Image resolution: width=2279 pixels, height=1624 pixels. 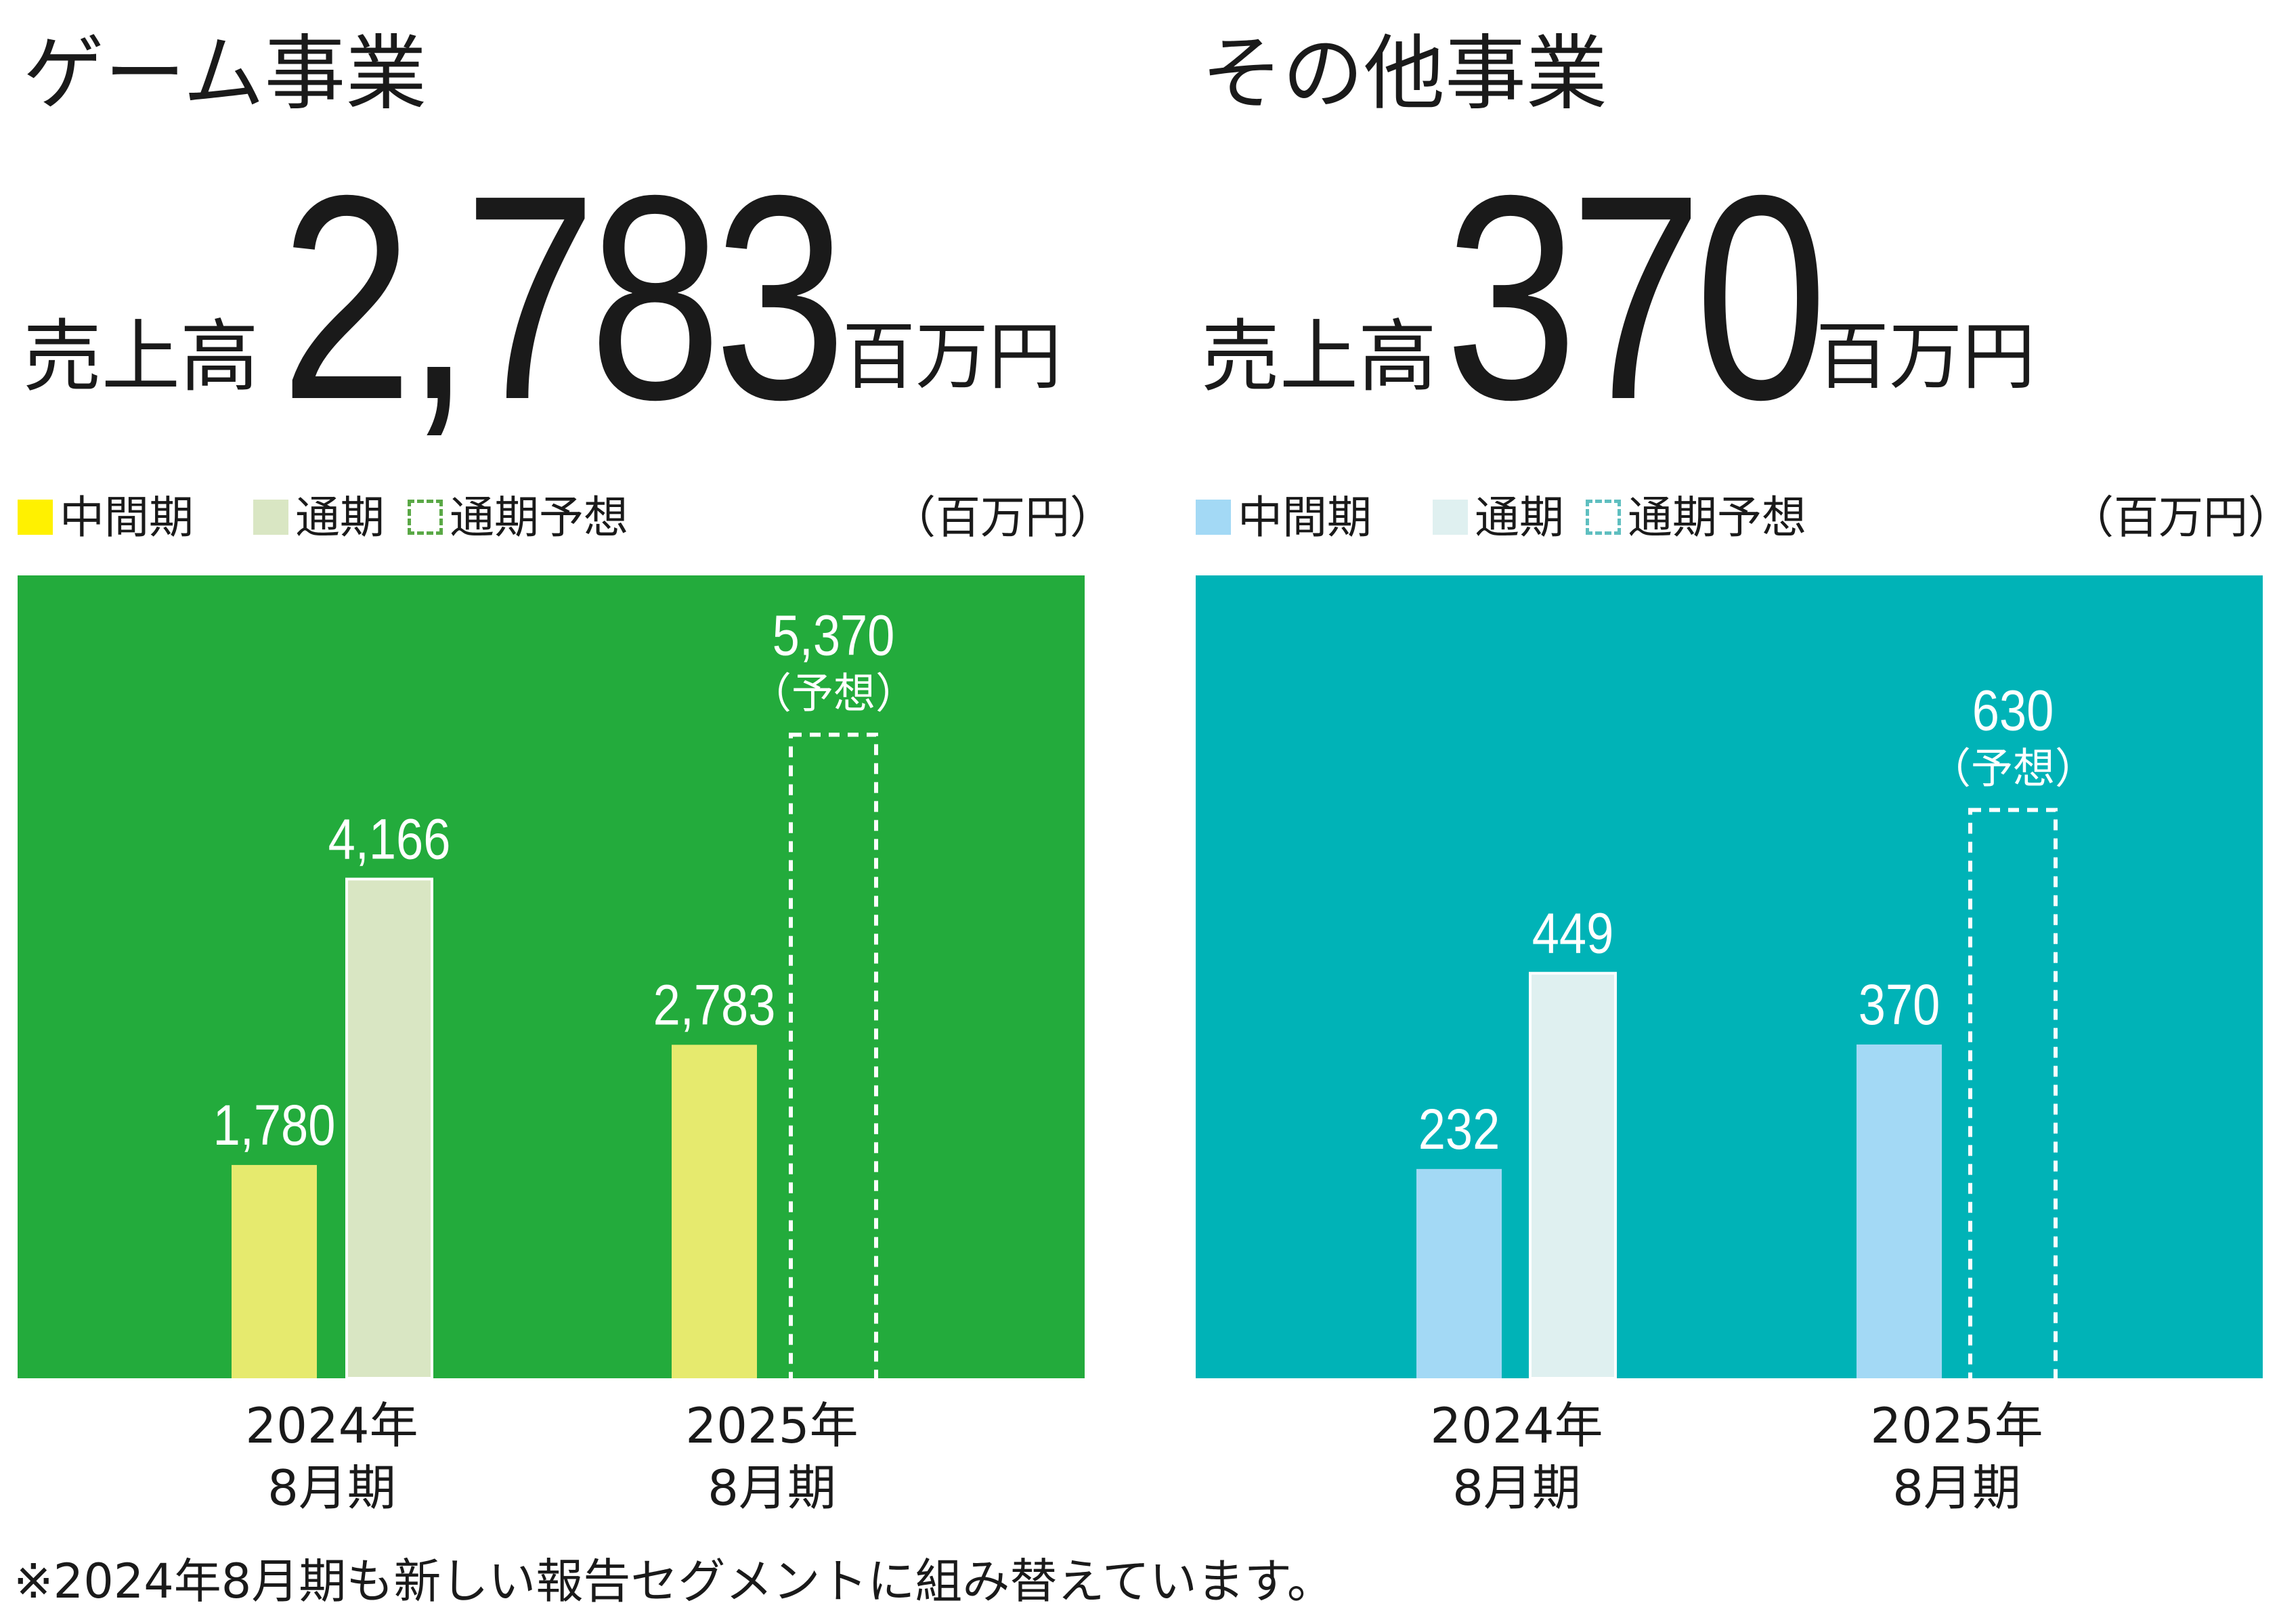 I want to click on segment-title: ゲーム事業, so click(x=225, y=74).